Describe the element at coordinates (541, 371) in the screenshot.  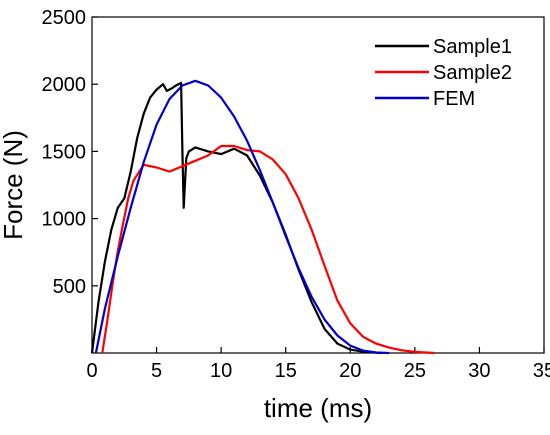
I see `x-tick-label: 35` at that location.